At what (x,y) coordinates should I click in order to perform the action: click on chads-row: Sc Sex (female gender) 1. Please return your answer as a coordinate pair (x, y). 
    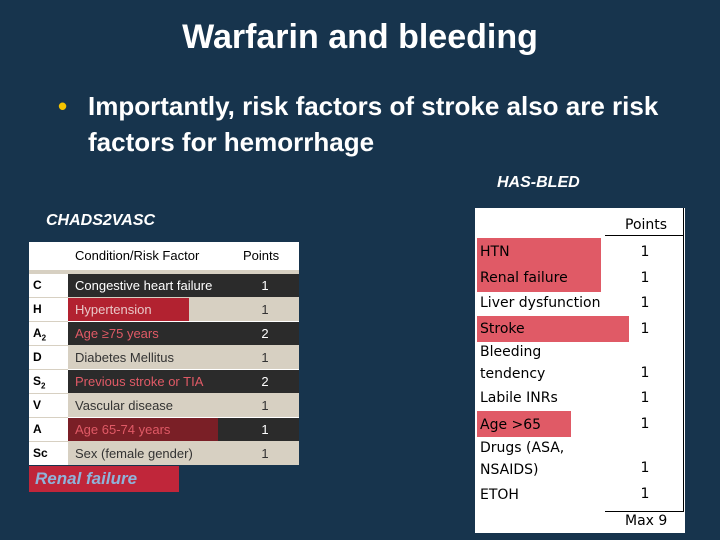
    Looking at the image, I should click on (164, 454).